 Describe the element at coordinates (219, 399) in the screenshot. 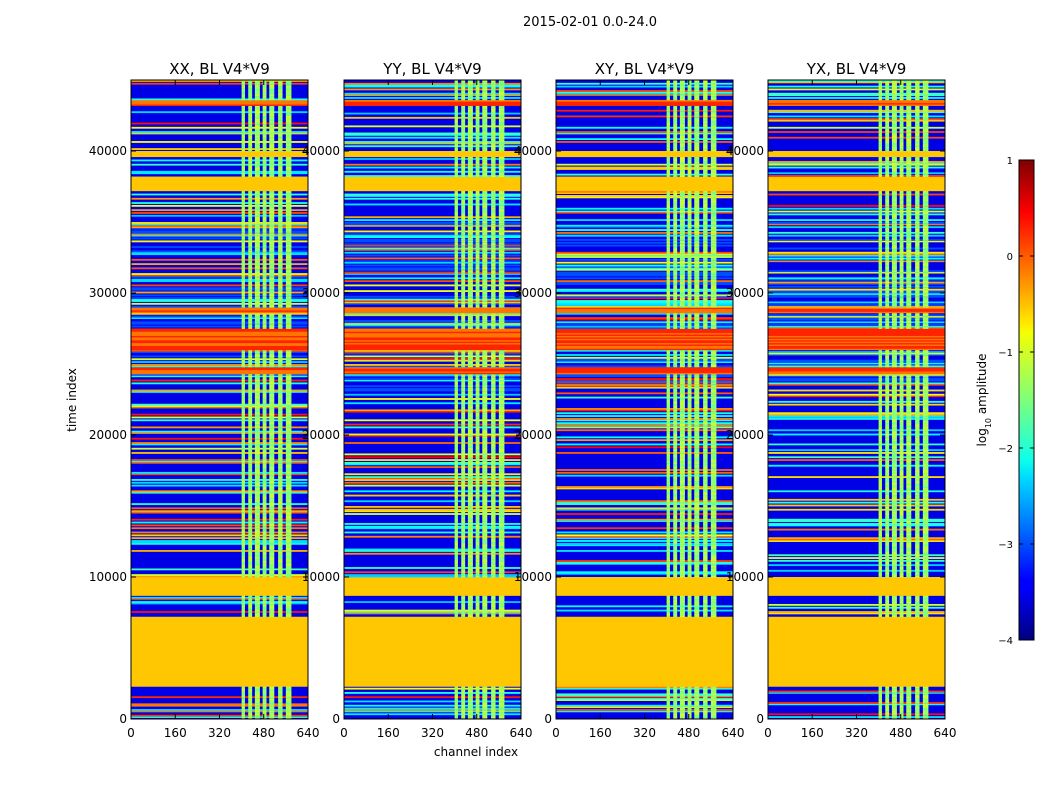

I see `panel-xx-image` at that location.